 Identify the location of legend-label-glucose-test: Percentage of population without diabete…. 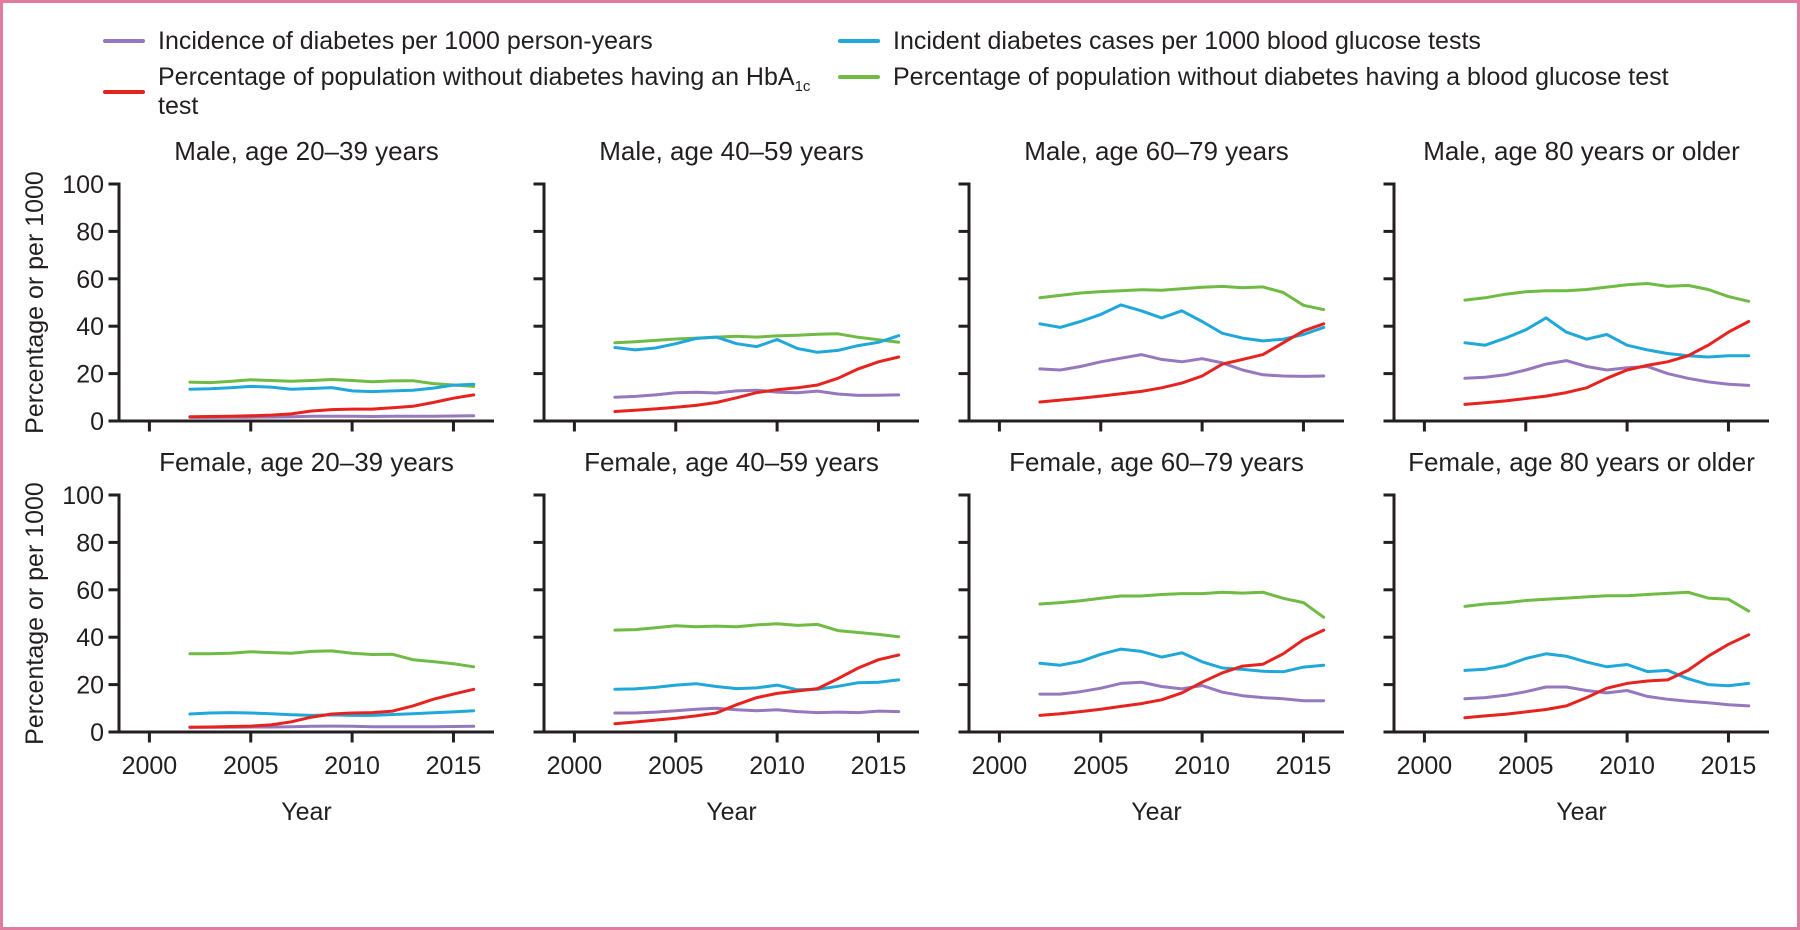
(1281, 76).